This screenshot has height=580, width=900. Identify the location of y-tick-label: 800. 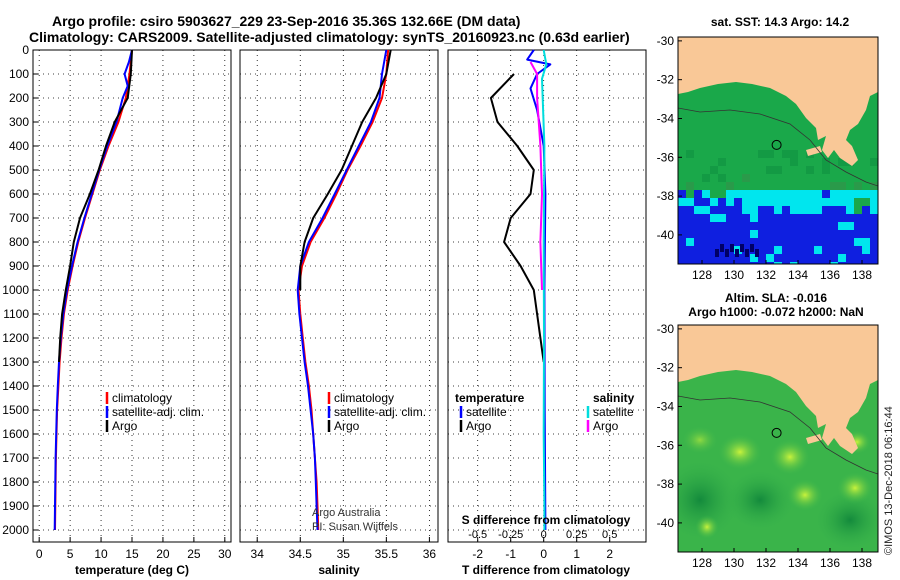
(19, 242).